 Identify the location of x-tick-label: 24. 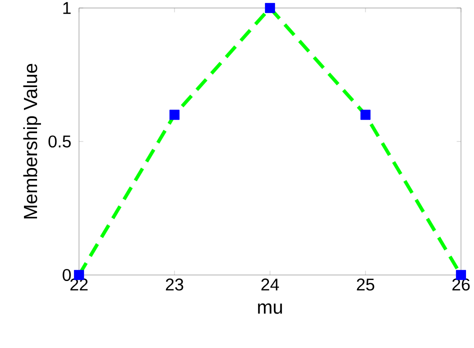
(270, 284).